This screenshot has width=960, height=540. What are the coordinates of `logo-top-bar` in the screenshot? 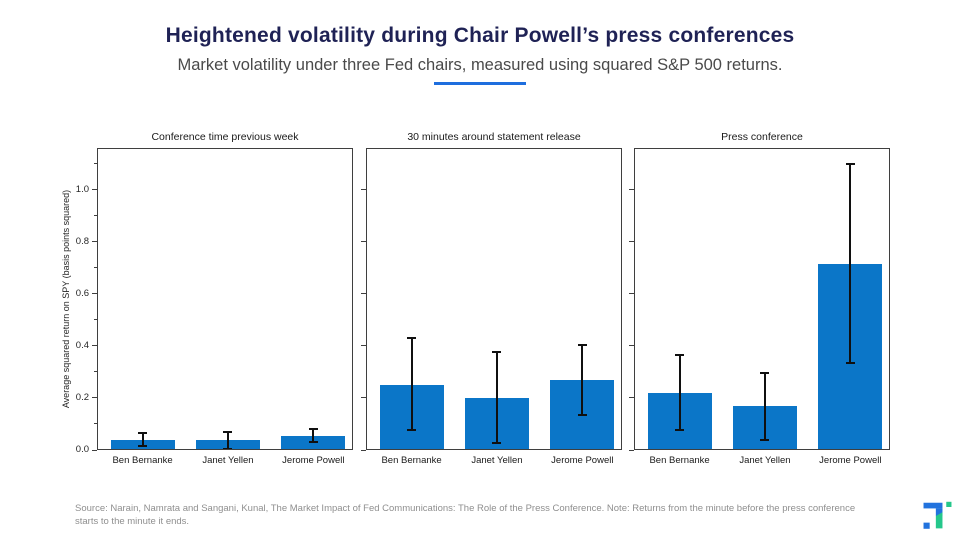 It's located at (933, 505).